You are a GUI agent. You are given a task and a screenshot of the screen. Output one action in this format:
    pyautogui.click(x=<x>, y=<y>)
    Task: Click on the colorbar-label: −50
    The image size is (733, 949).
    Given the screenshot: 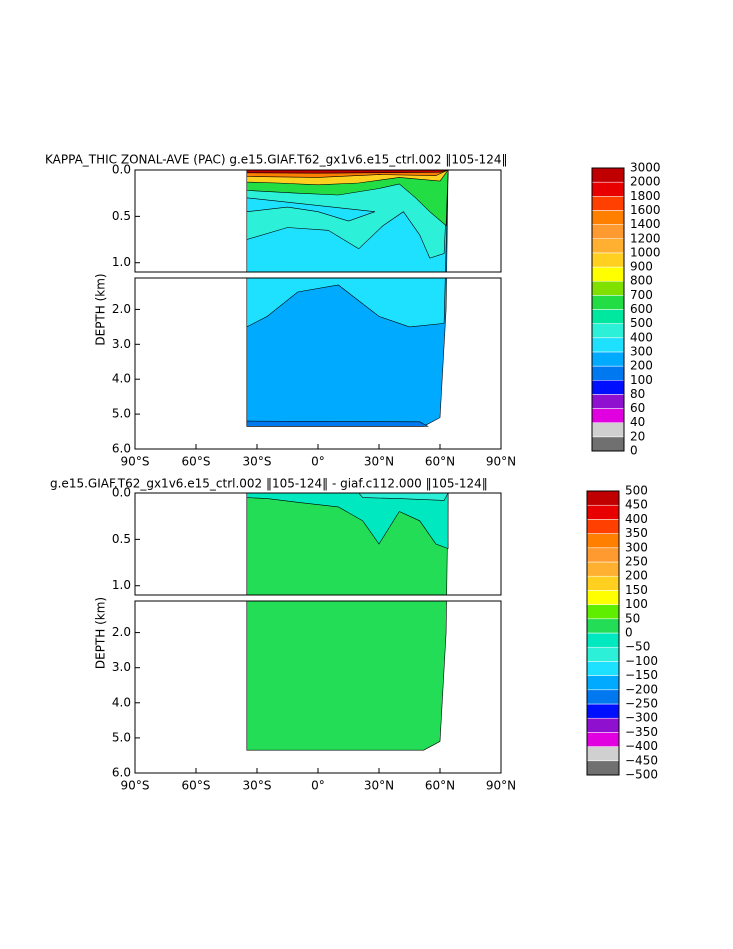 What is the action you would take?
    pyautogui.click(x=637, y=647)
    